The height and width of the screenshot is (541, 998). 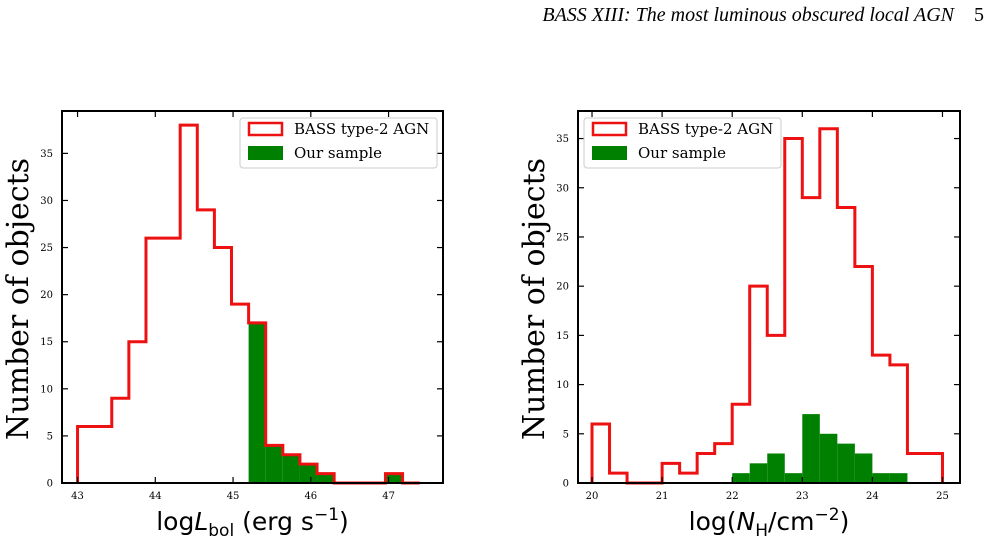 I want to click on x-tick-label: 21, so click(x=662, y=496).